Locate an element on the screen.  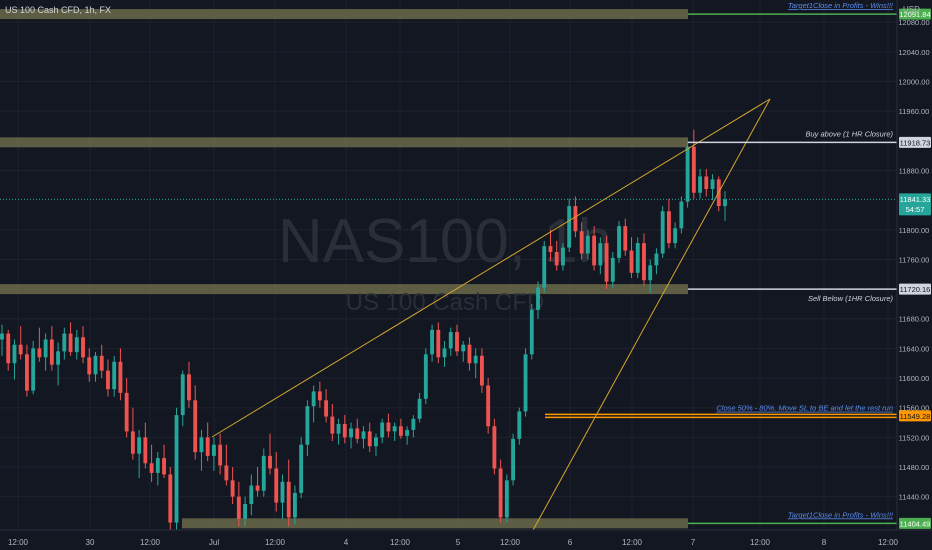
price-label-value: 11720.16 is located at coordinates (915, 289).